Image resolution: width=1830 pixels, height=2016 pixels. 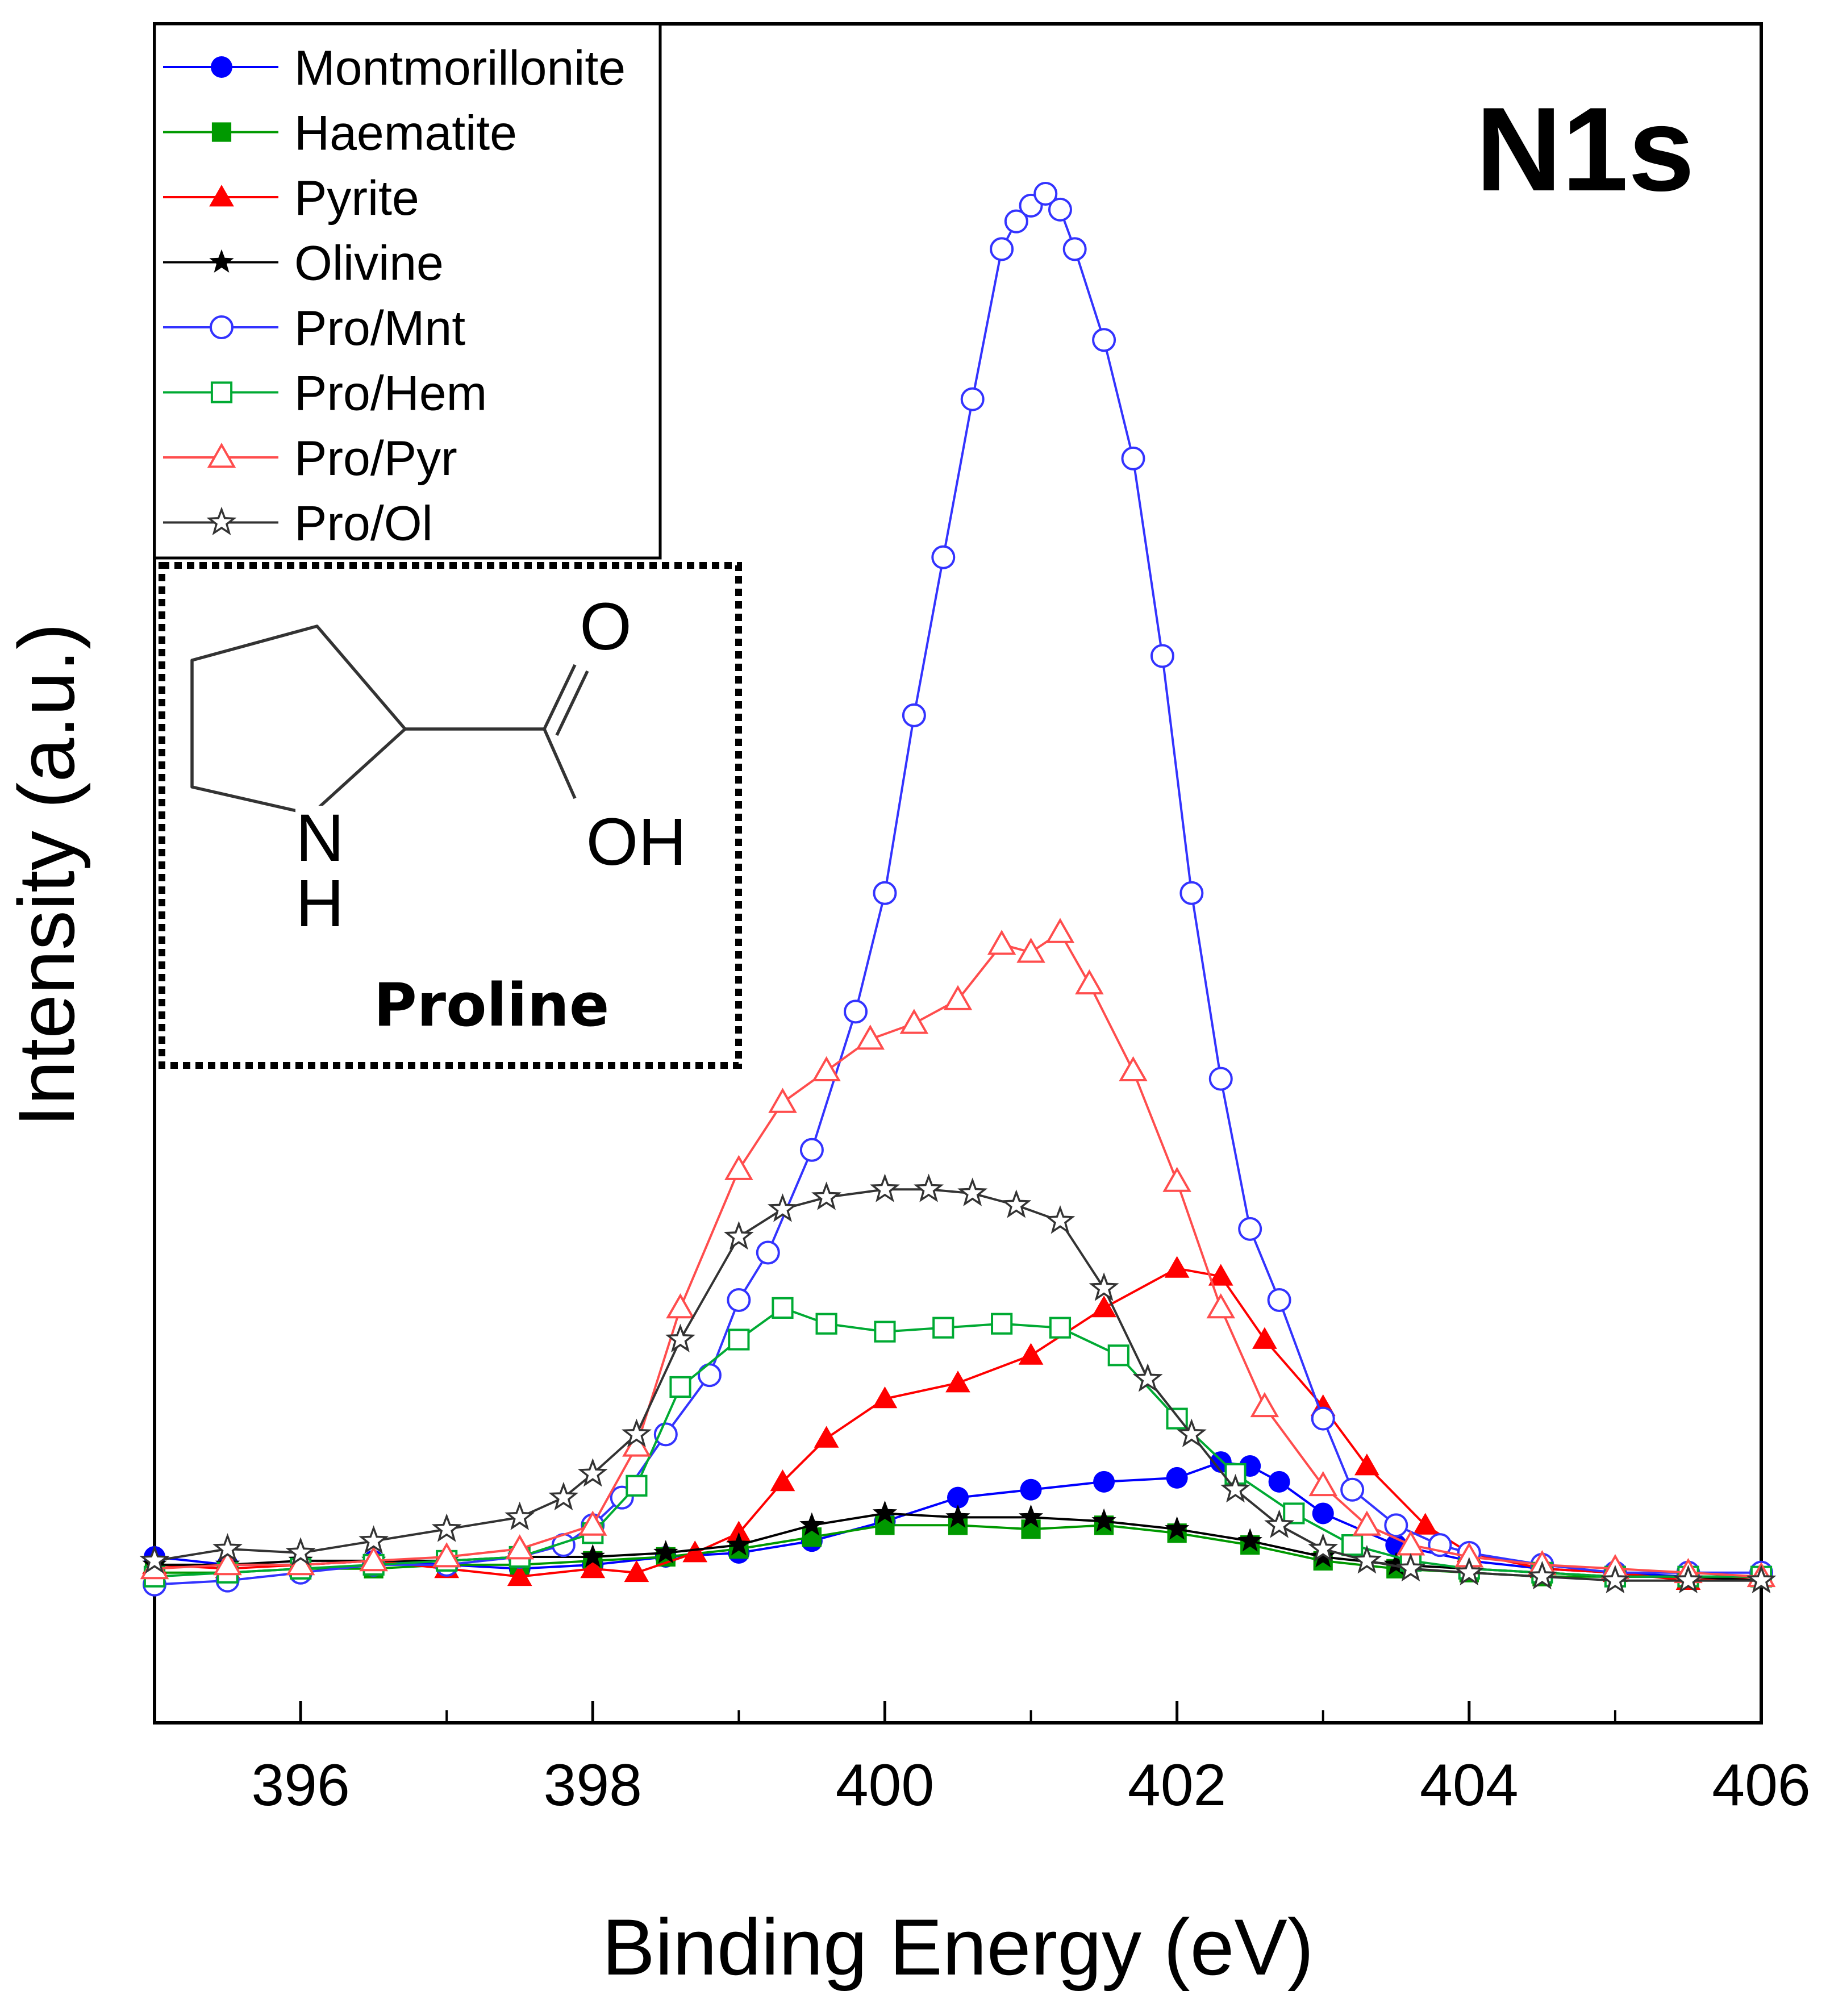 What do you see at coordinates (1762, 1785) in the screenshot?
I see `x-tick-label: 406` at bounding box center [1762, 1785].